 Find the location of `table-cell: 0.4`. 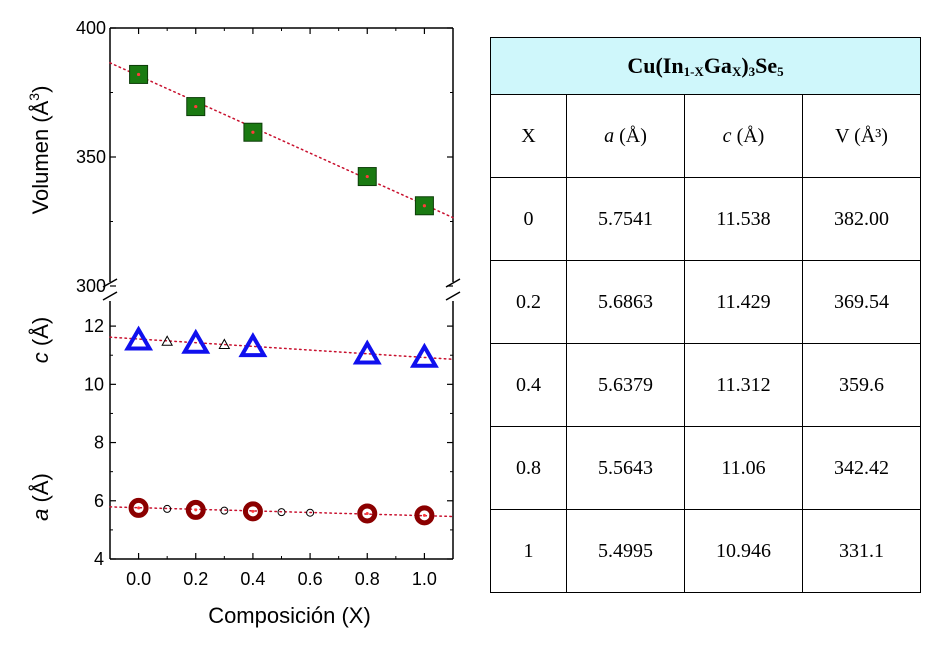

table-cell: 0.4 is located at coordinates (528, 385).